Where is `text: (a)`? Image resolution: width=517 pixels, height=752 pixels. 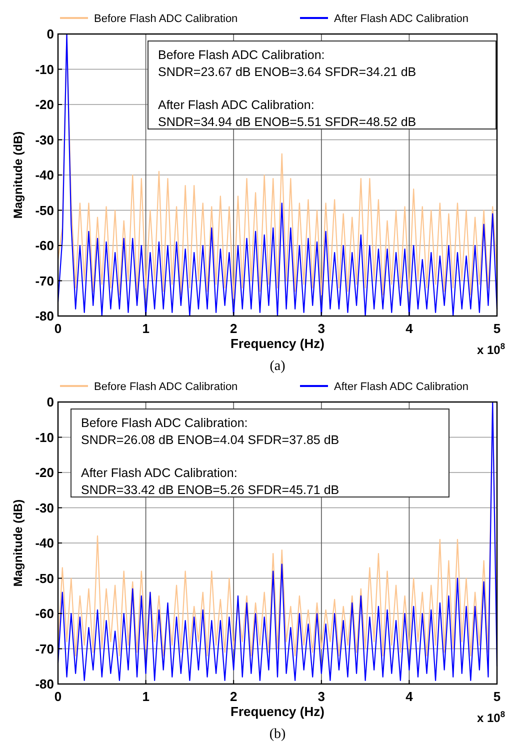 text: (a) is located at coordinates (278, 366).